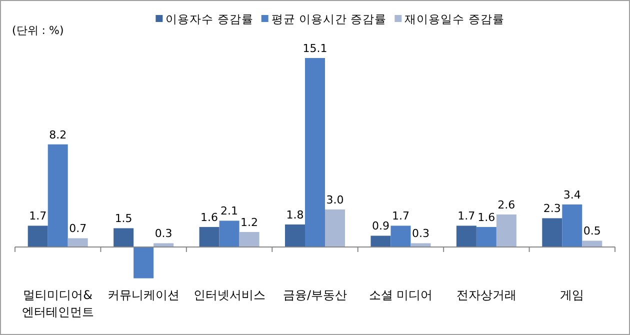 The height and width of the screenshot is (335, 630). What do you see at coordinates (507, 205) in the screenshot?
I see `data-label: 2.6` at bounding box center [507, 205].